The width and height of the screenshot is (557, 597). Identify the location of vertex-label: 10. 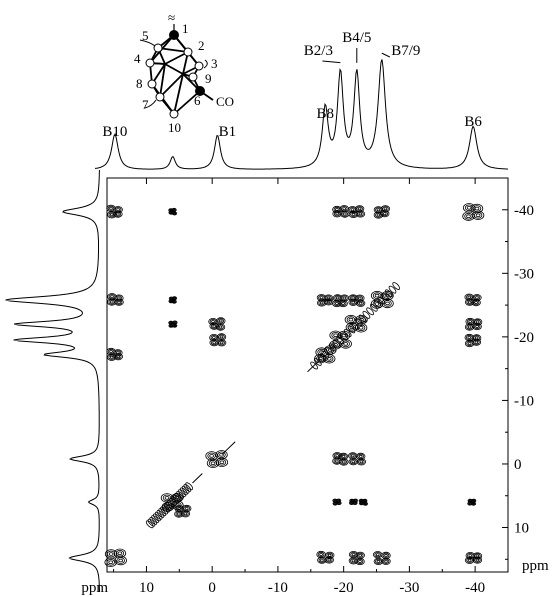
(174, 127).